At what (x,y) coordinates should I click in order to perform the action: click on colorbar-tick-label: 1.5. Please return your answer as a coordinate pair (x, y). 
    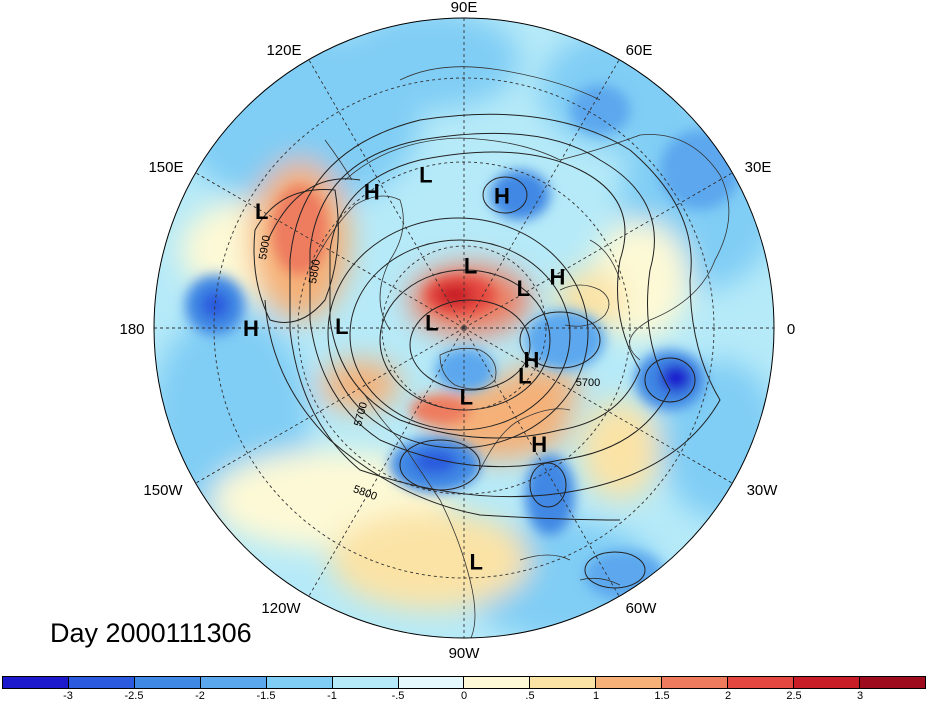
    Looking at the image, I should click on (662, 696).